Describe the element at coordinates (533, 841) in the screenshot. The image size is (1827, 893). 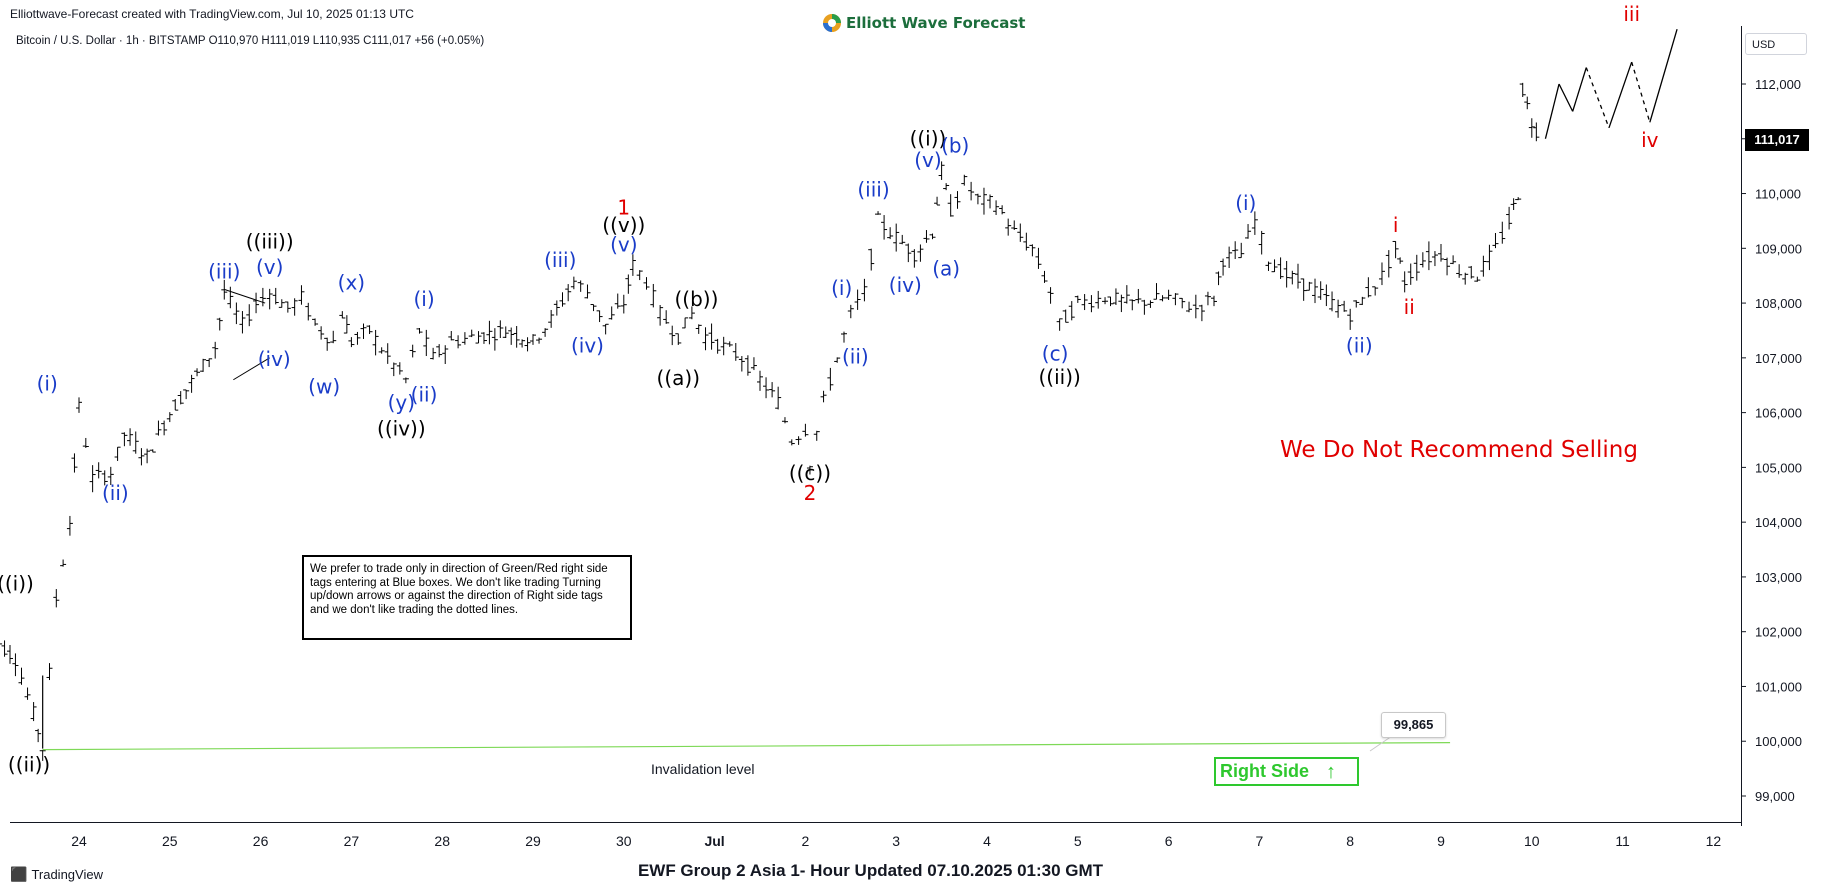
I see `time-tick-label: 29` at that location.